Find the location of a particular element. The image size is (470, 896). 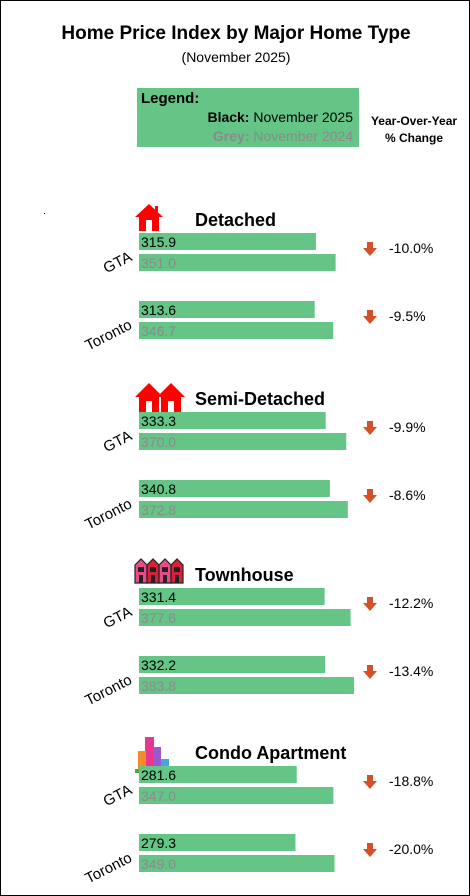

value-label-nov-2025: 279.3 is located at coordinates (158, 843).